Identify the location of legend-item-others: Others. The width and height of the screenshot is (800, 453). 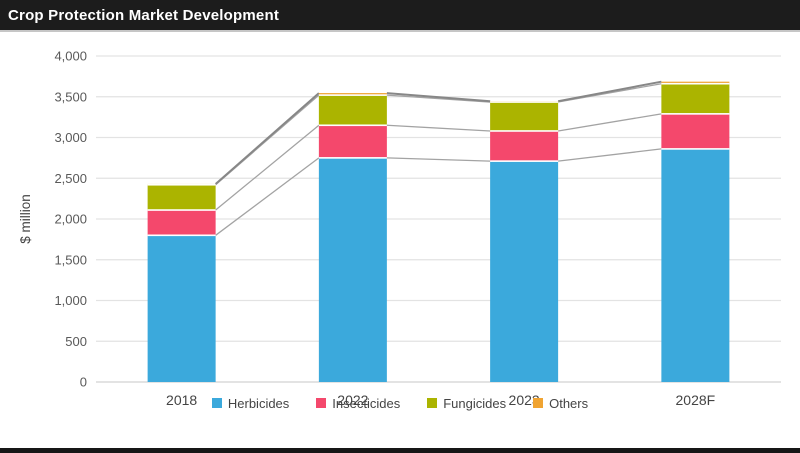
(560, 403).